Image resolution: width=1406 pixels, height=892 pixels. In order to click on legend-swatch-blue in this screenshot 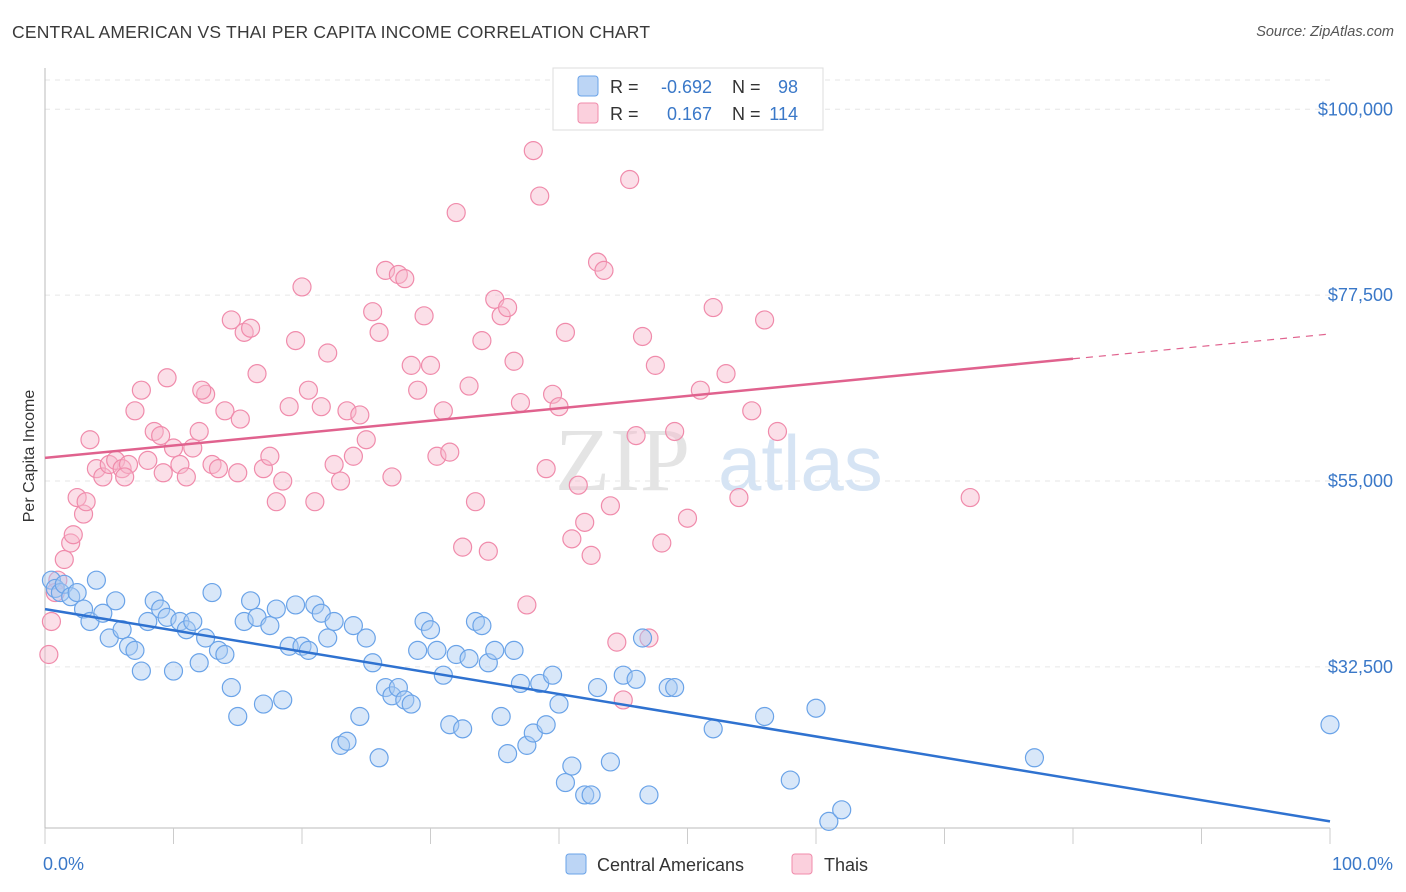, I will do `click(588, 86)`.